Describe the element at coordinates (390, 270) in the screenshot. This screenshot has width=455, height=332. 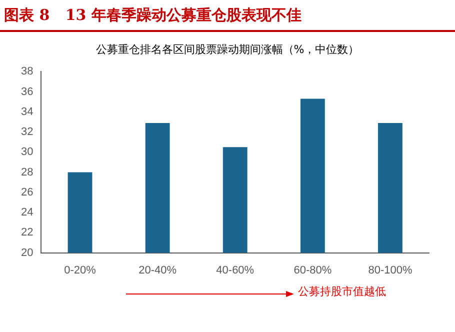
I see `x-tick-label: 80-100%` at that location.